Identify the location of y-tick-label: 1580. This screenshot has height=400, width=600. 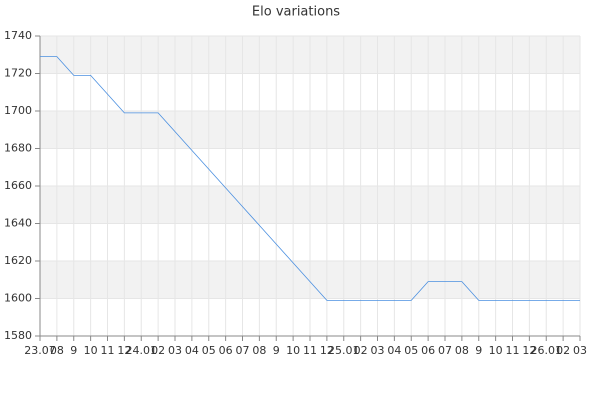
(18, 335).